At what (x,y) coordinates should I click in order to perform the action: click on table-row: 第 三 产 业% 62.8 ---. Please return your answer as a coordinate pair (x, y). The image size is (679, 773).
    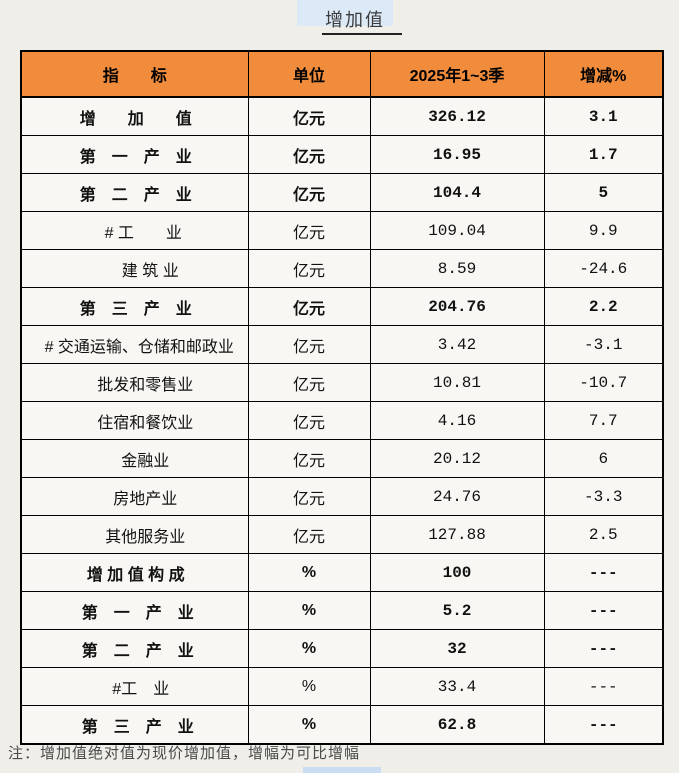
    Looking at the image, I should click on (342, 725).